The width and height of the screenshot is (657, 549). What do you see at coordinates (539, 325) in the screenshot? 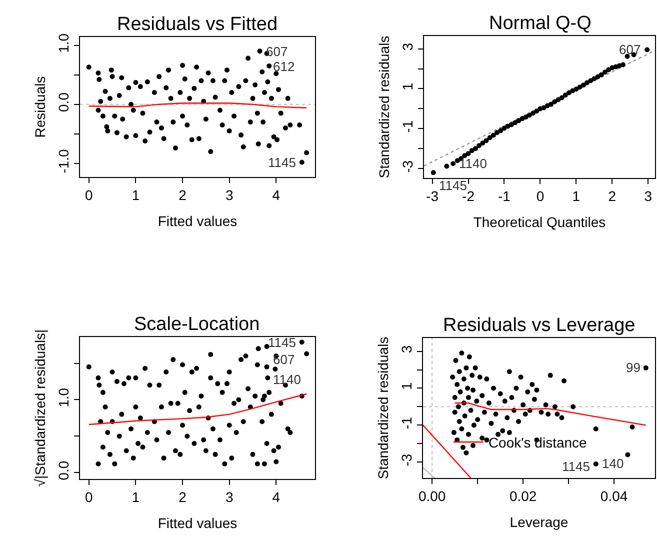
I see `chart-title: Residuals vs Leverage` at bounding box center [539, 325].